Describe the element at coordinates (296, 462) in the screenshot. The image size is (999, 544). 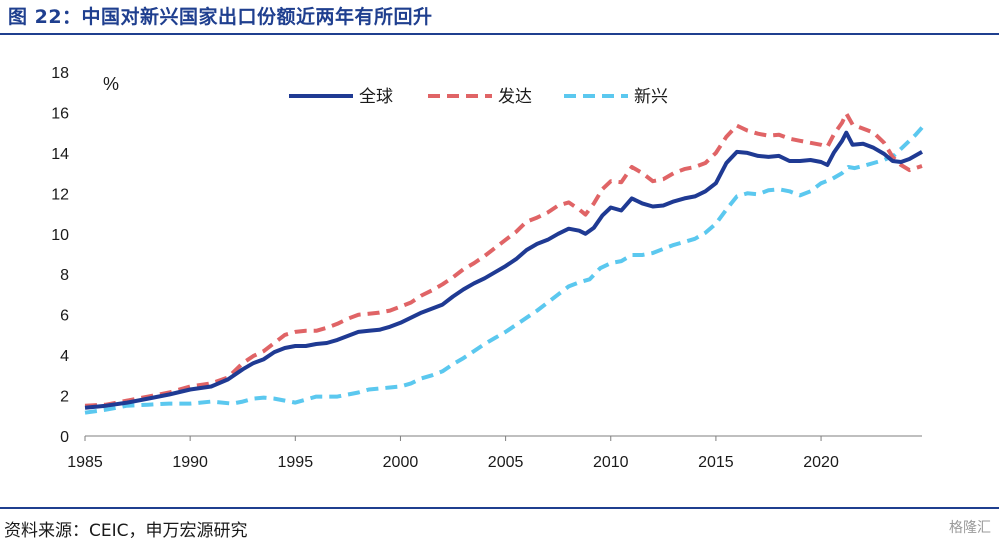
I see `x-tick-label: 1995` at that location.